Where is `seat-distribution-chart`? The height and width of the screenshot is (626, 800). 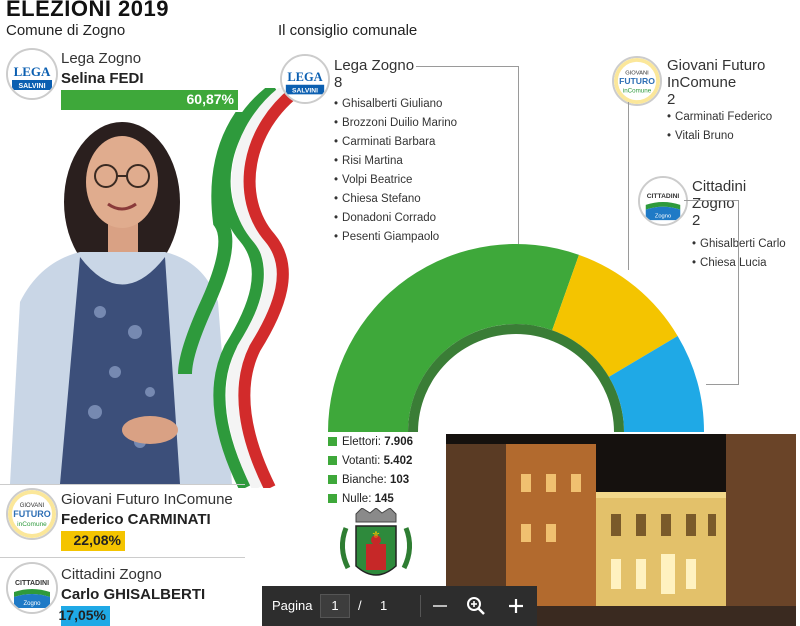 seat-distribution-chart is located at coordinates (516, 338).